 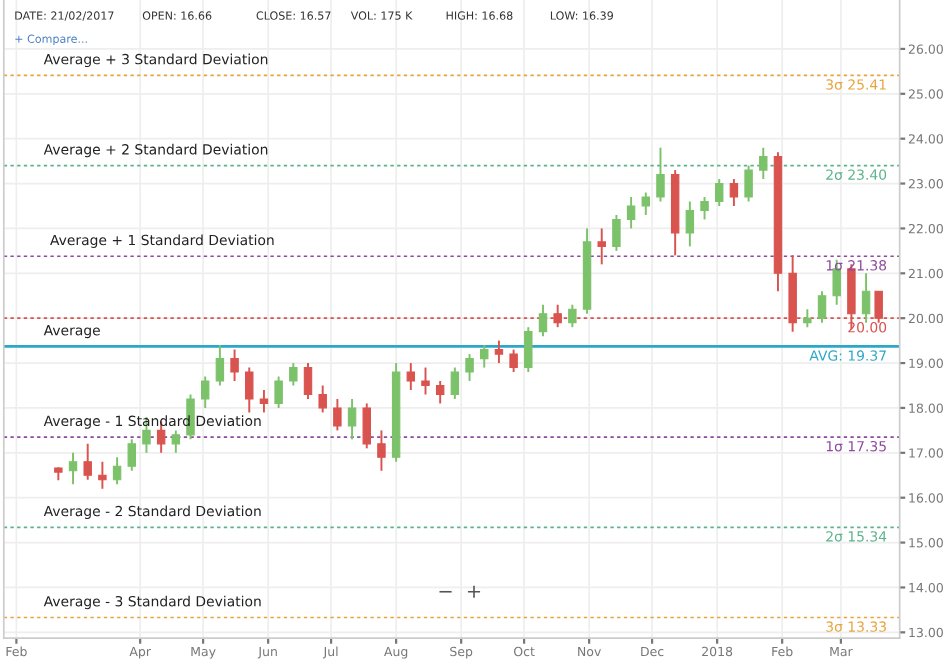 I want to click on annotation: +, so click(x=474, y=591).